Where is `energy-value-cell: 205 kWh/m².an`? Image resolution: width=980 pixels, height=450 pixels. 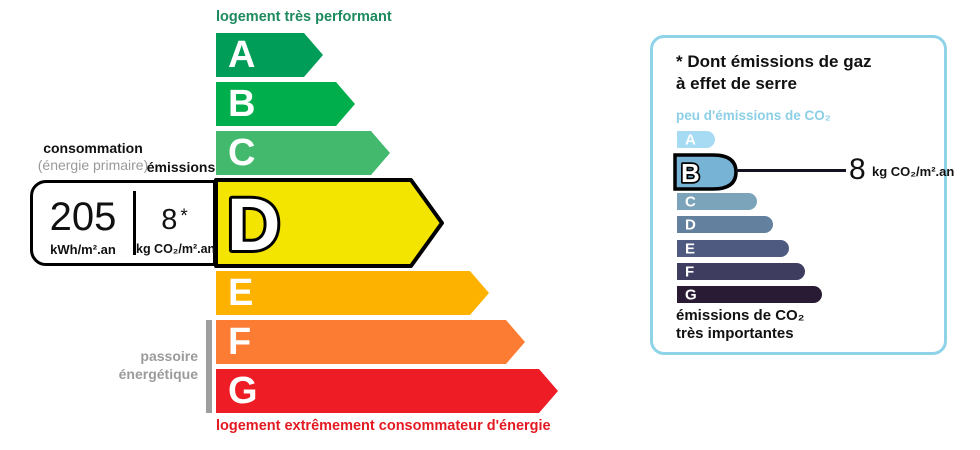
energy-value-cell: 205 kWh/m².an is located at coordinates (83, 223).